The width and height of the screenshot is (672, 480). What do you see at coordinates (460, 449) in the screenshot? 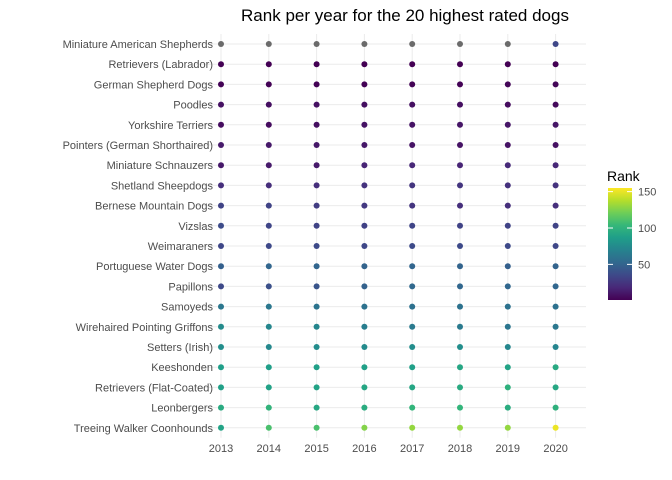
I see `x-tick-label: 2018` at bounding box center [460, 449].